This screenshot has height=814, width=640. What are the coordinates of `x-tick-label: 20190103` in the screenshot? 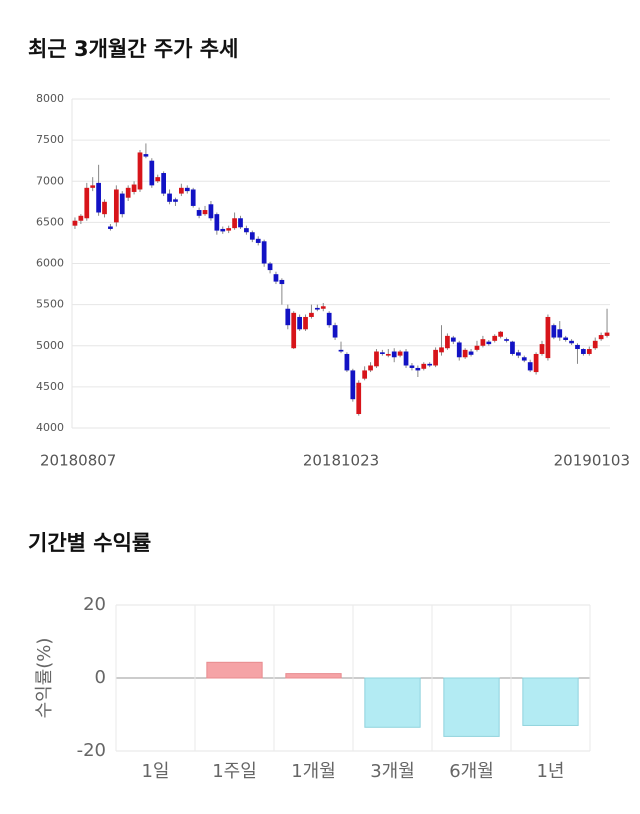 It's located at (592, 461).